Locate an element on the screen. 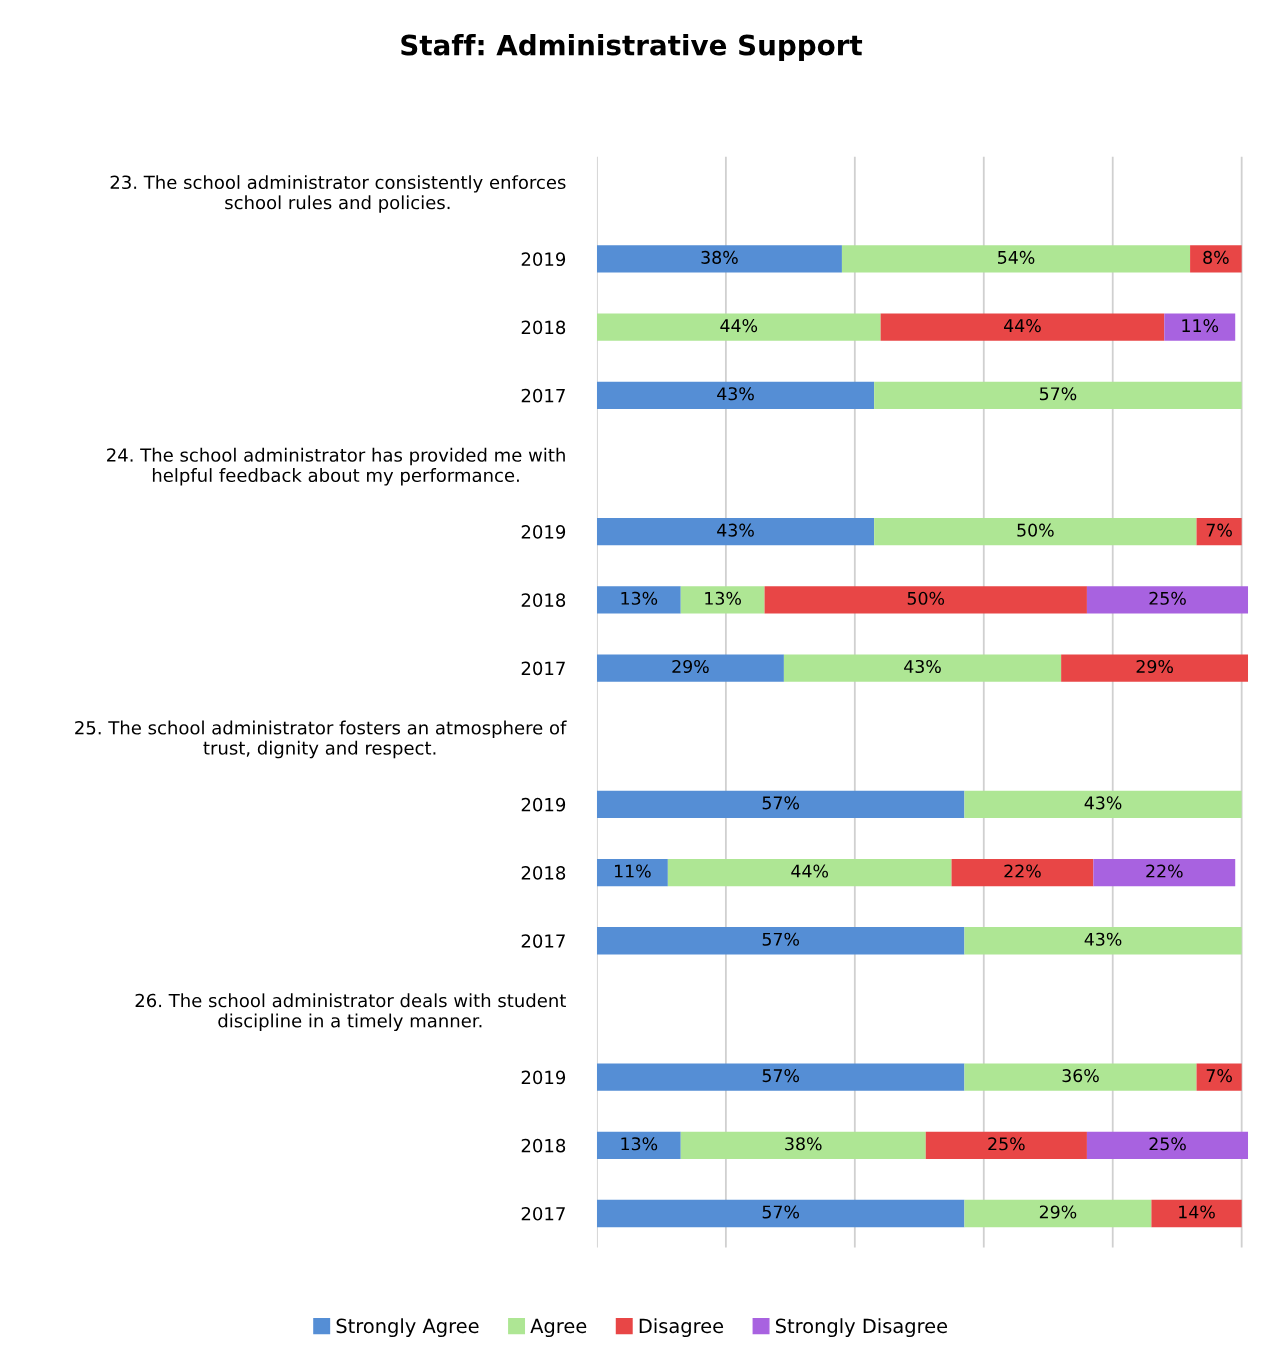  data-label: 54% is located at coordinates (1016, 257).